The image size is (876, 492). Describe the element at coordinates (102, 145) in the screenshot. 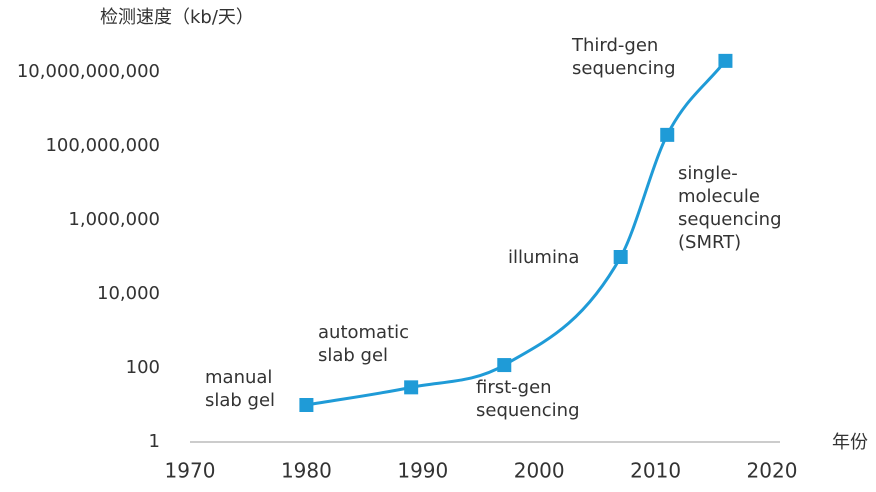

I see `y-tick-label: 100,000,000` at that location.